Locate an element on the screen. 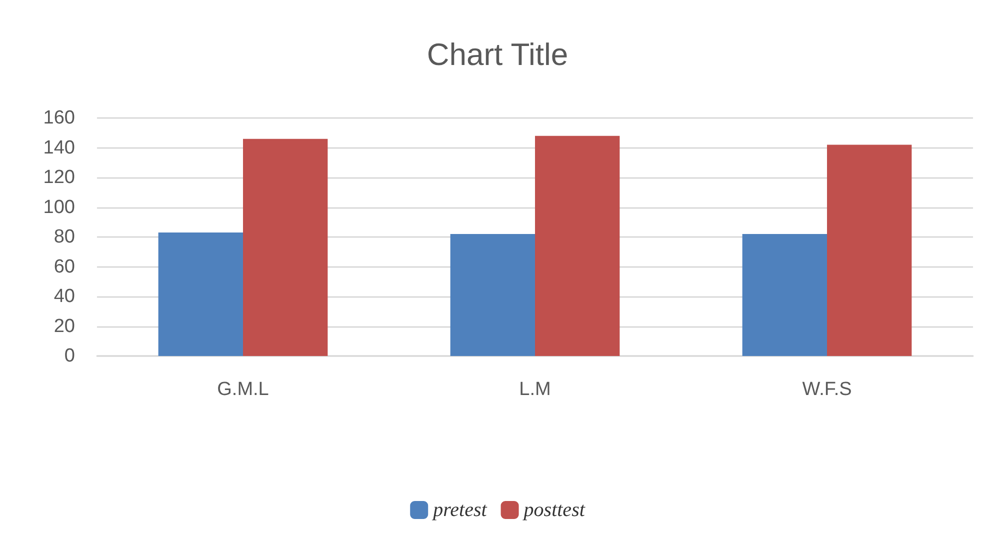 The image size is (995, 543). y-tick-label: 120 is located at coordinates (59, 177).